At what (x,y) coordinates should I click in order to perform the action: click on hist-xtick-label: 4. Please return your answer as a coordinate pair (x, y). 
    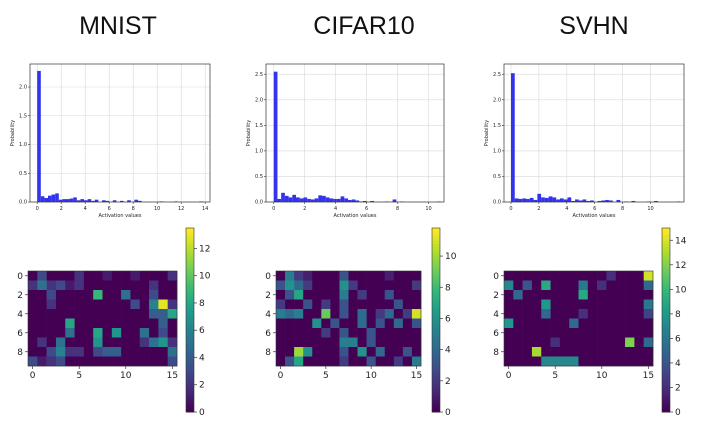
    Looking at the image, I should click on (566, 209).